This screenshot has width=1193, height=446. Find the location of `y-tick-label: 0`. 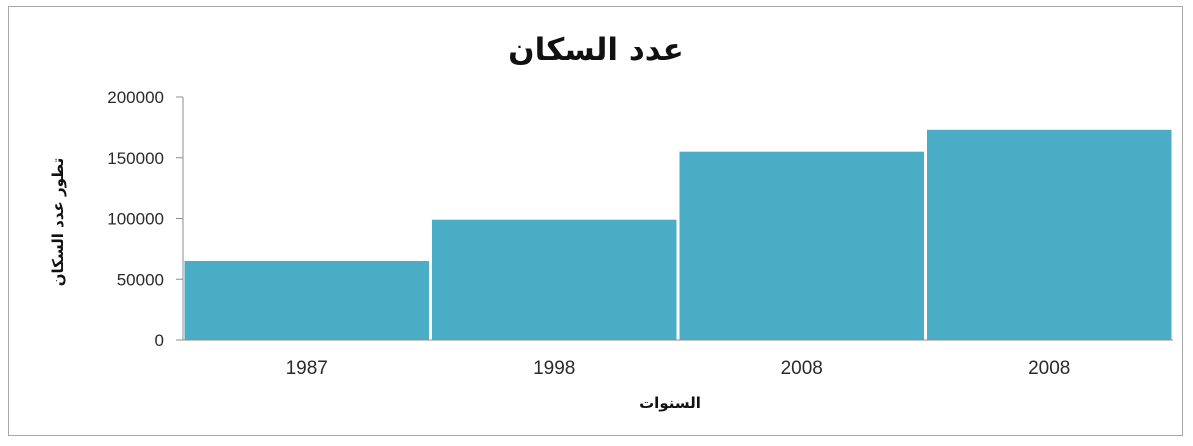

y-tick-label: 0 is located at coordinates (159, 340).